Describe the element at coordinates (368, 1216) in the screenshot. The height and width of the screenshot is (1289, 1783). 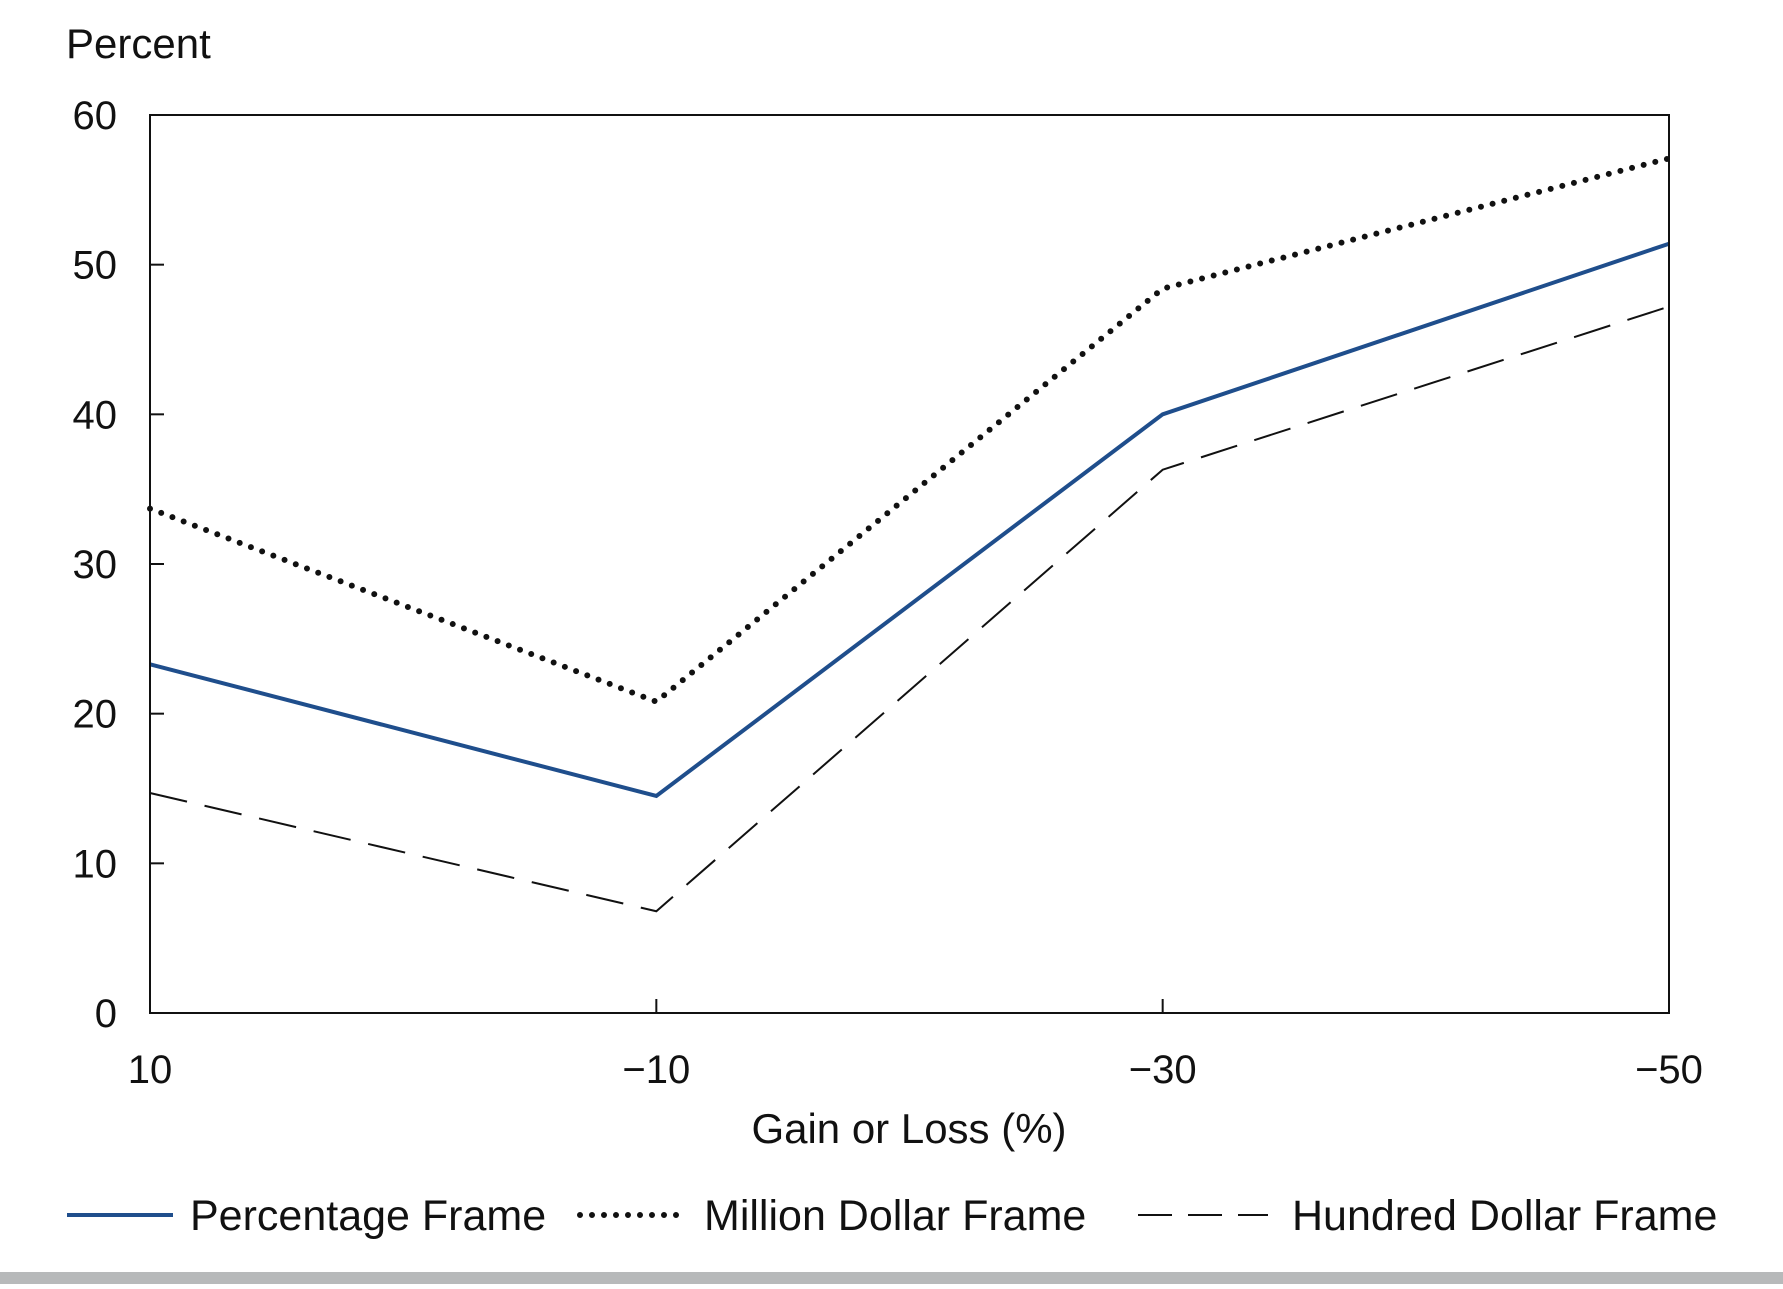
I see `legend-label: Percentage Frame` at that location.